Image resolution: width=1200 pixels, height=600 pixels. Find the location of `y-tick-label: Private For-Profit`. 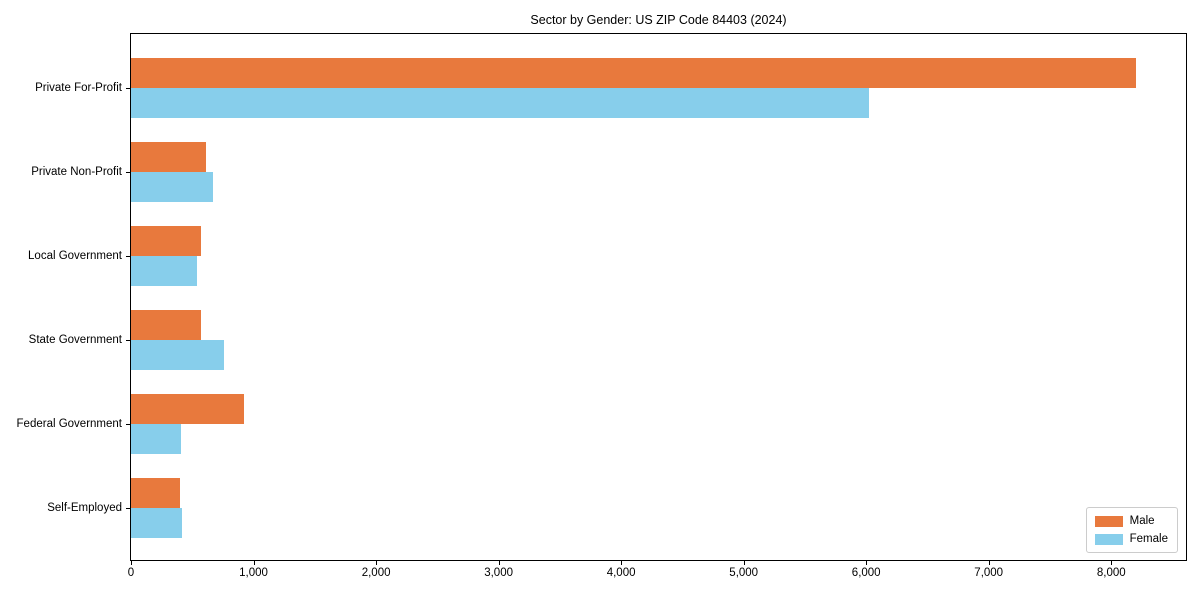

y-tick-label: Private For-Profit is located at coordinates (78, 88).